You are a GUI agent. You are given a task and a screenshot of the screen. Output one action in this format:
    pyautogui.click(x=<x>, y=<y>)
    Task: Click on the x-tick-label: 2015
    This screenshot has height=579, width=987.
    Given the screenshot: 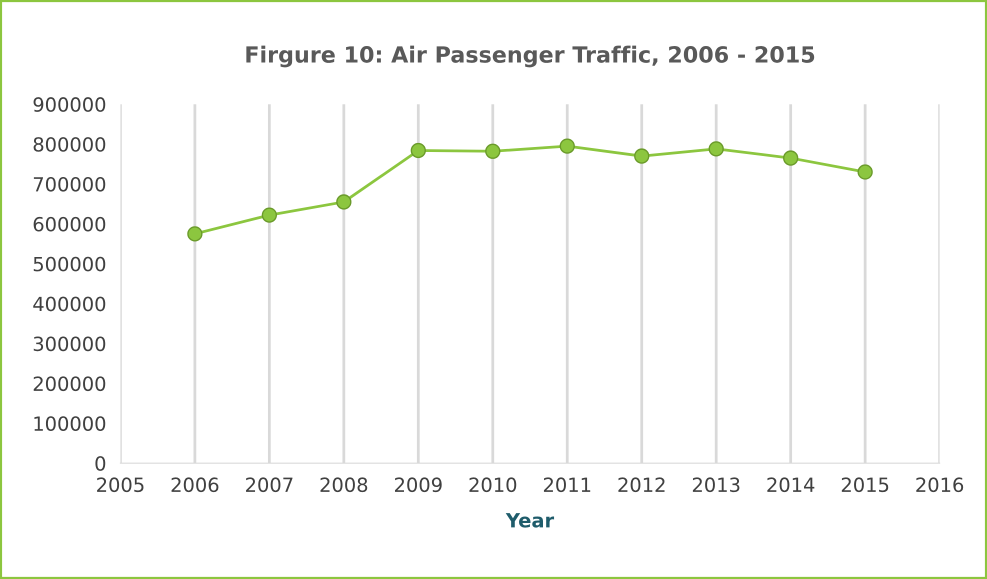 What is the action you would take?
    pyautogui.click(x=865, y=484)
    